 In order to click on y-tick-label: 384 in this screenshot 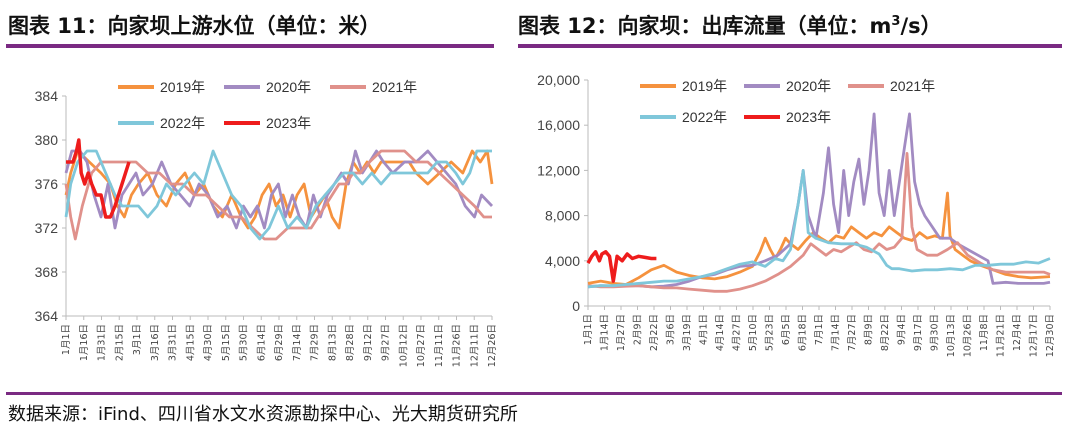, I will do `click(47, 96)`.